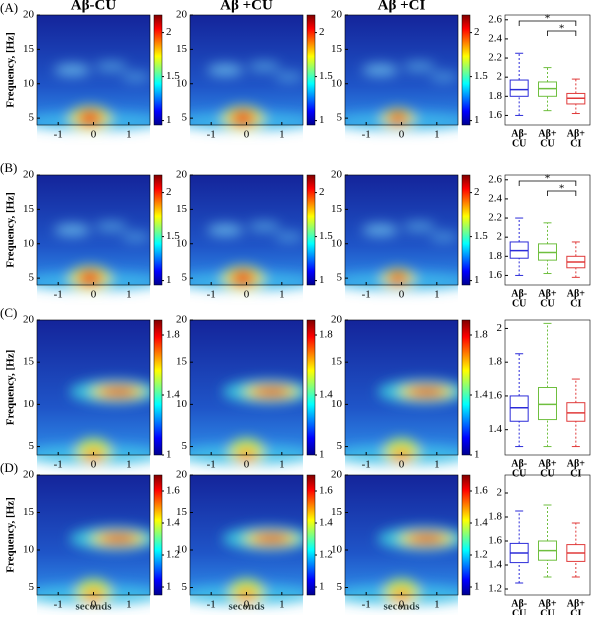  Describe the element at coordinates (8, 167) in the screenshot. I see `row-label: (B)` at that location.